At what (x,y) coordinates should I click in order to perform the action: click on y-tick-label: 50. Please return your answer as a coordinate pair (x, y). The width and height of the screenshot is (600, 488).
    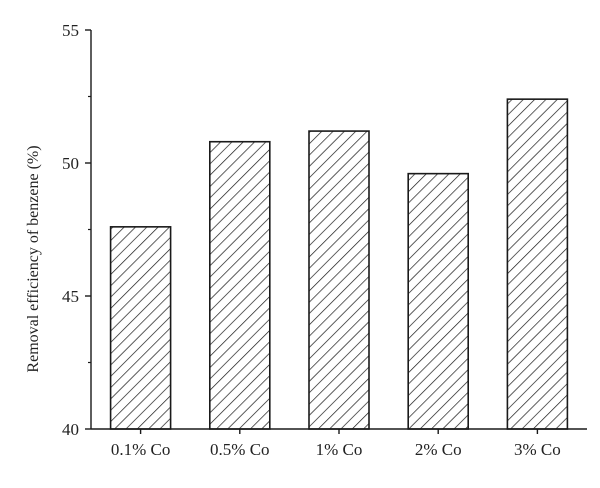
    Looking at the image, I should click on (70, 163).